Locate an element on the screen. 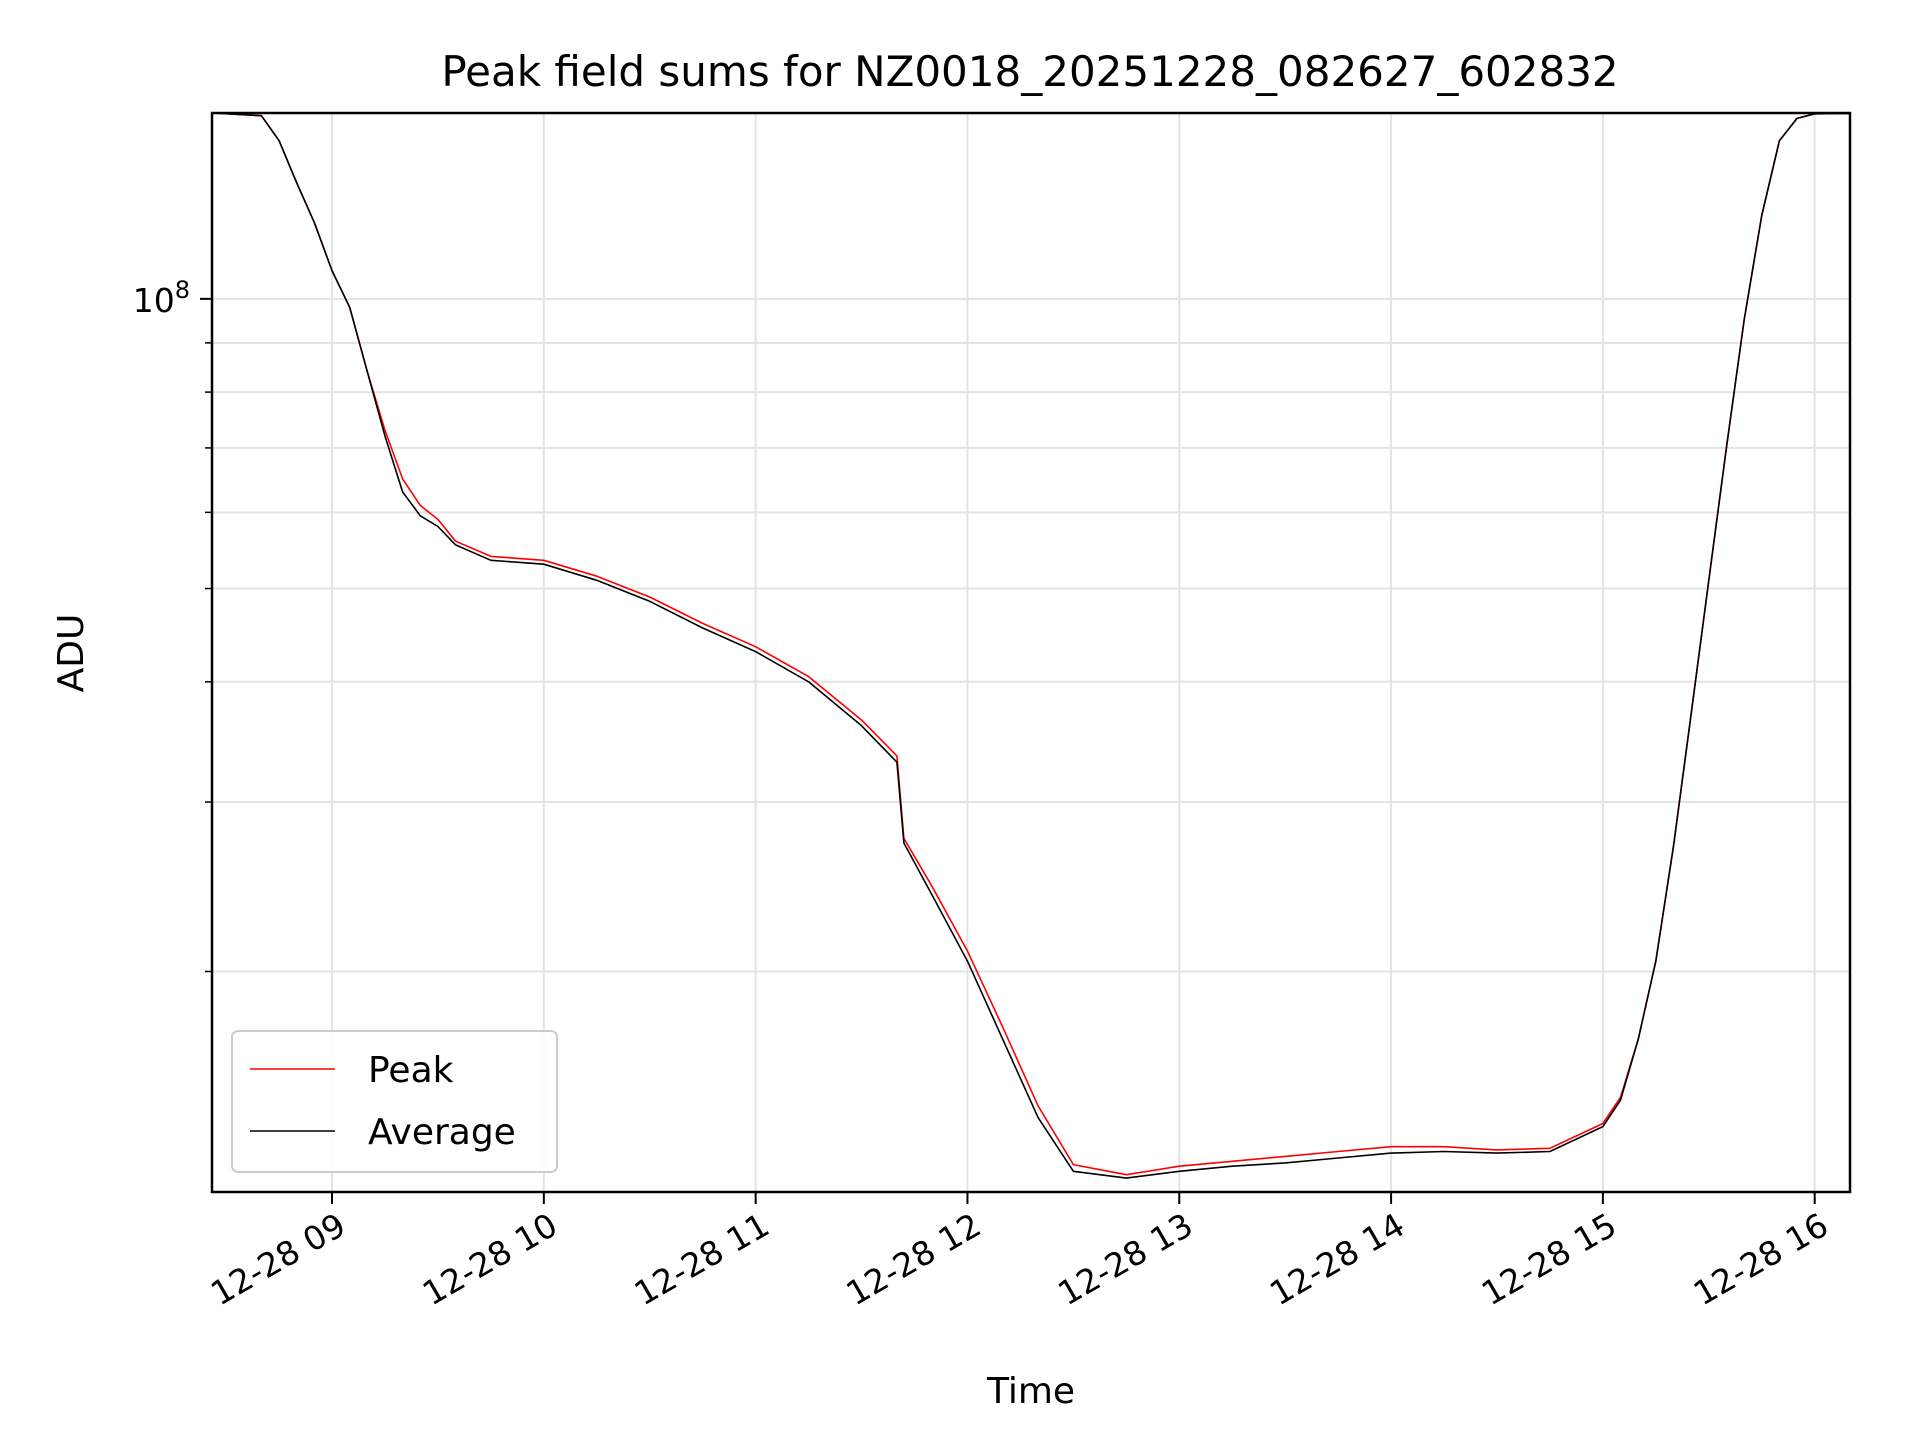 Image resolution: width=1920 pixels, height=1440 pixels. legend-label-average: Average is located at coordinates (442, 1132).